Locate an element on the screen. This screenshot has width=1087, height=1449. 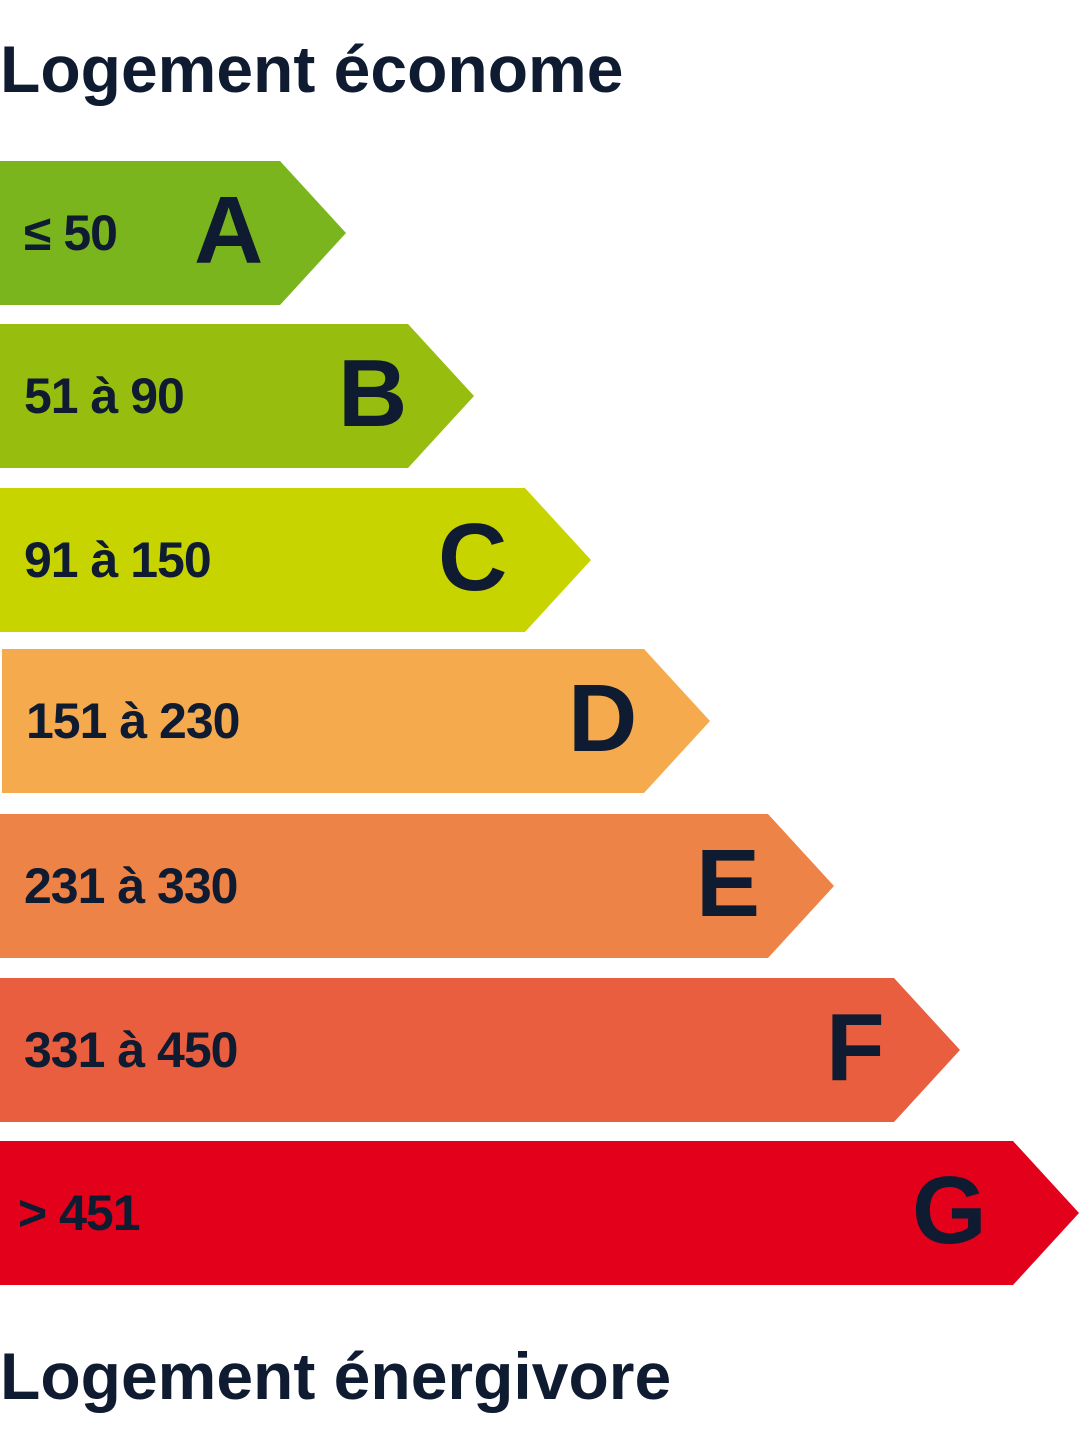
energy-class-e: 231 à 330 E is located at coordinates (417, 886).